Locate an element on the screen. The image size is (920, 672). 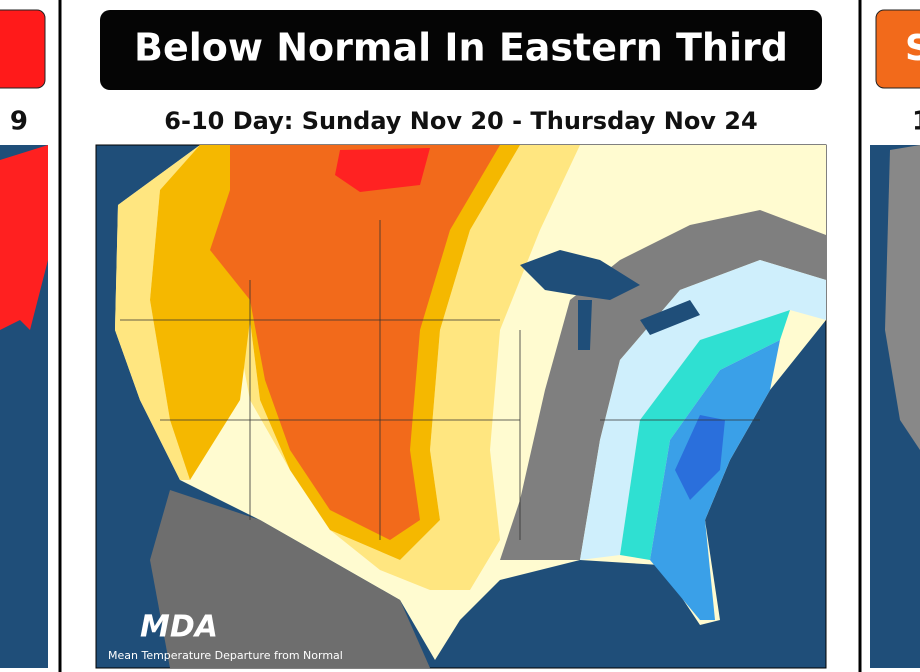
title-box is located at coordinates (461, 50).